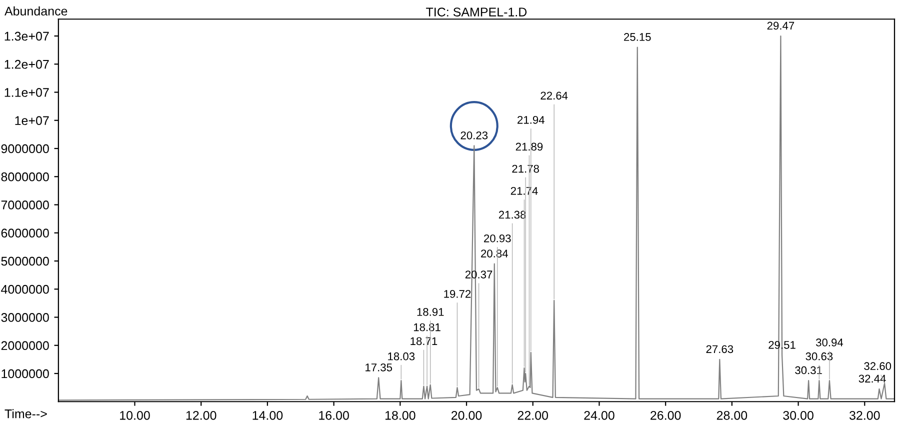  Describe the element at coordinates (798, 415) in the screenshot. I see `x-tick-label: 30.00` at that location.